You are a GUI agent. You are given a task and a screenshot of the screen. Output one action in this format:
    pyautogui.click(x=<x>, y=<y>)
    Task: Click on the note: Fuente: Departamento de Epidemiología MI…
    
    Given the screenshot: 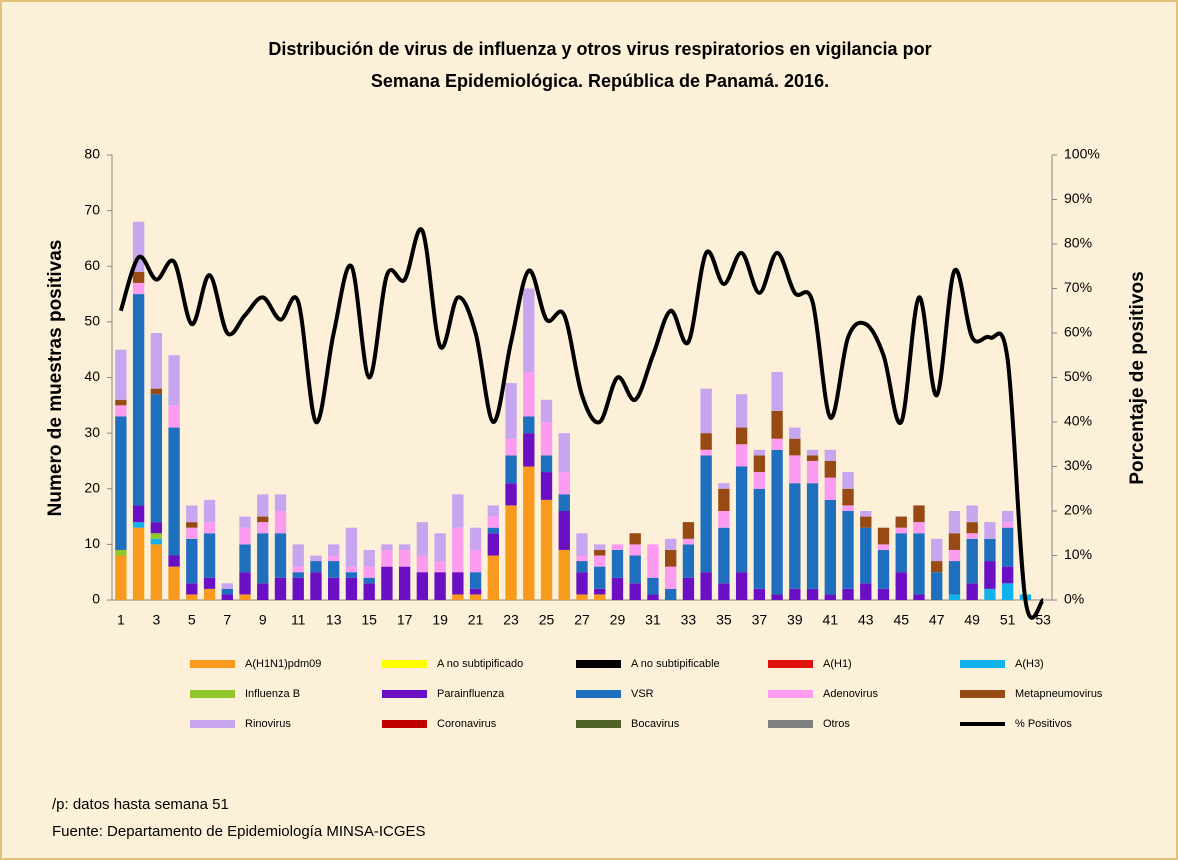 What is the action you would take?
    pyautogui.click(x=239, y=831)
    